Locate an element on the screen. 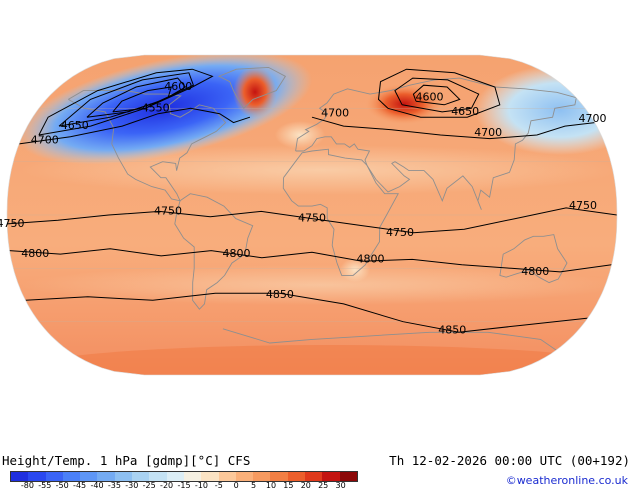 The height and width of the screenshot is (490, 634). warm-band-south is located at coordinates (318, 360).